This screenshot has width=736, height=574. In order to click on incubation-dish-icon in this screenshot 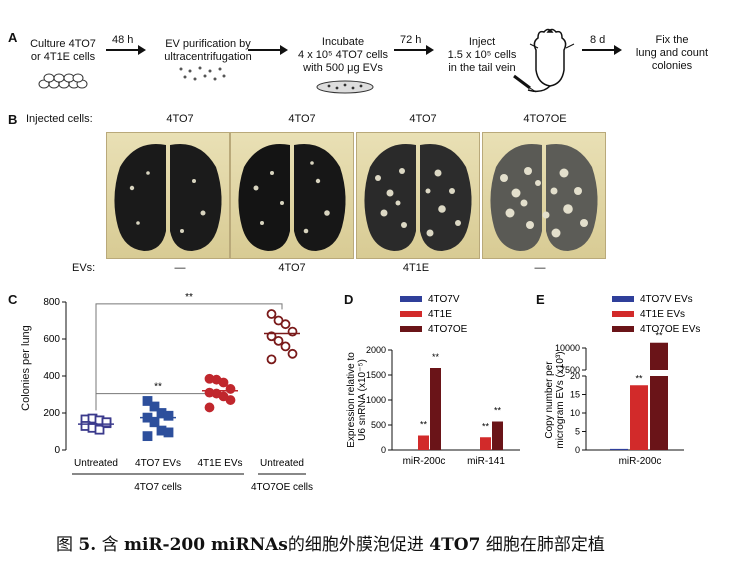, I will do `click(345, 87)`.